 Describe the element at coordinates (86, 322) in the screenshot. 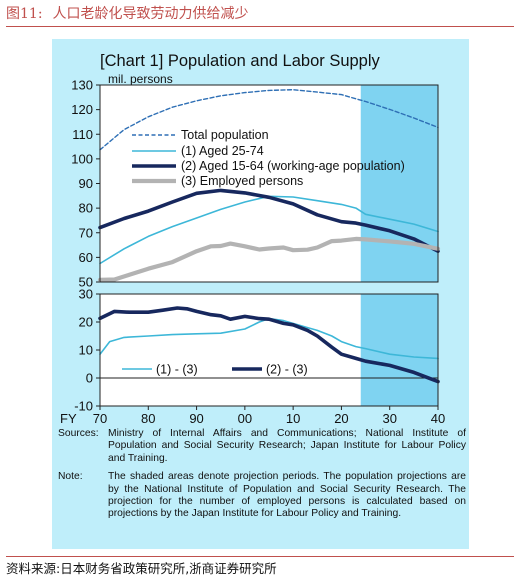

I see `bottom-y-tick-label: 20` at that location.